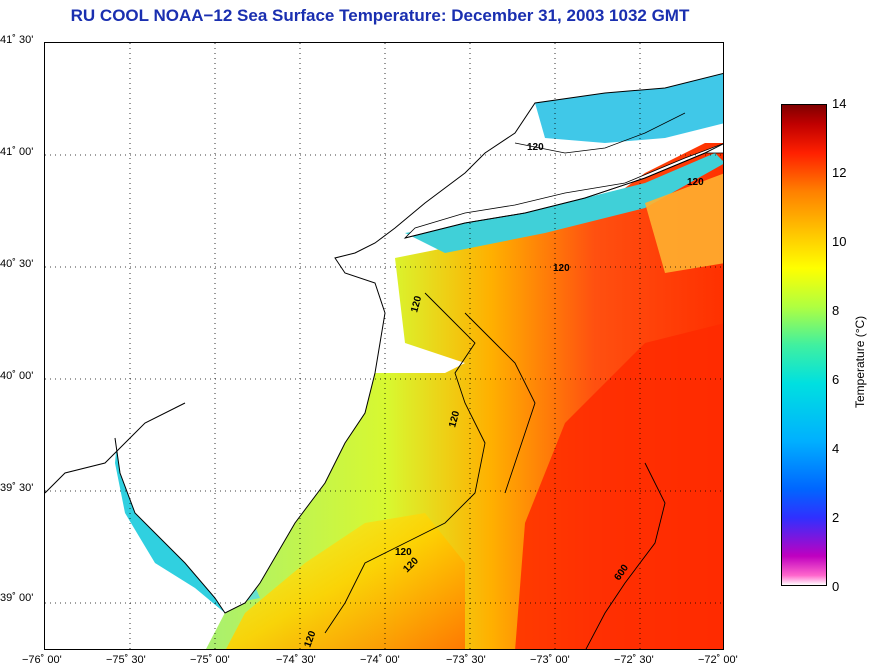 The height and width of the screenshot is (672, 872). I want to click on y-tick-label: 40˚ 30', so click(17, 264).